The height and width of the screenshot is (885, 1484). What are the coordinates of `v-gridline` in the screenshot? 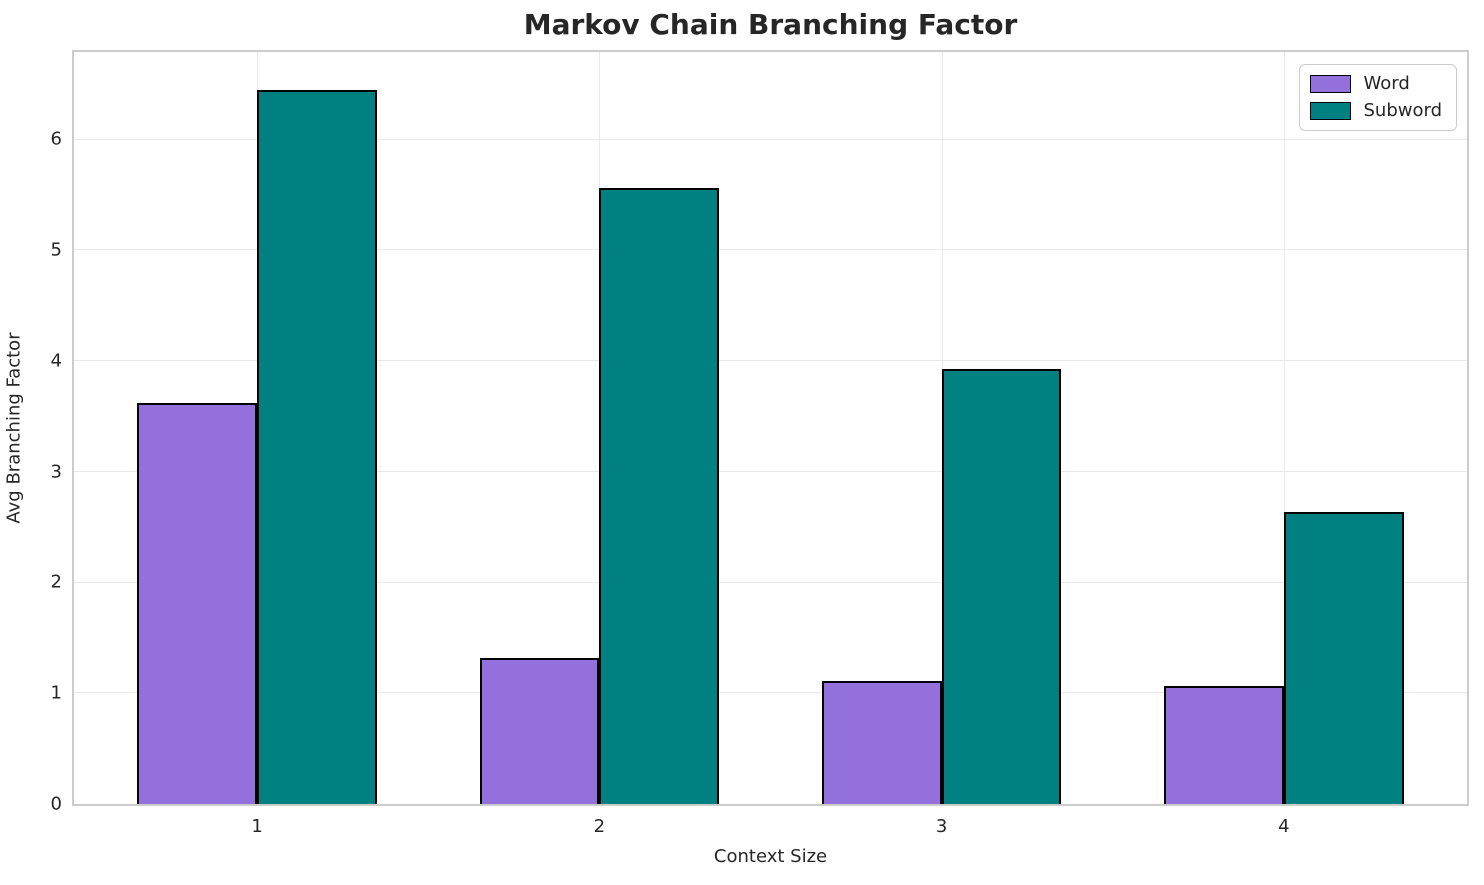 It's located at (1284, 428).